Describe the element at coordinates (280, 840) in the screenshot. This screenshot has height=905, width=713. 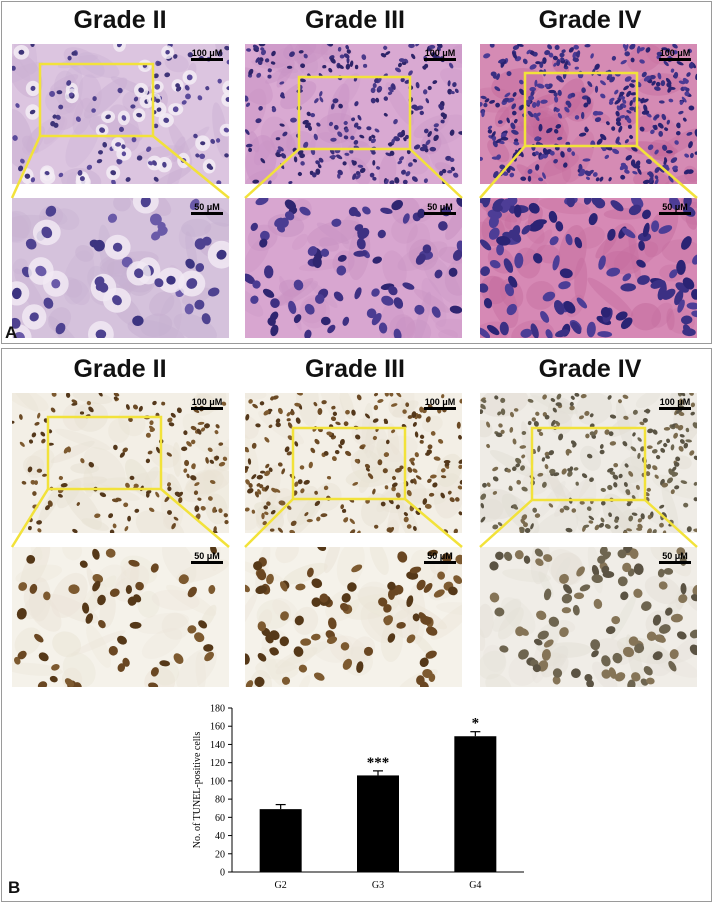
I see `bar-g2` at that location.